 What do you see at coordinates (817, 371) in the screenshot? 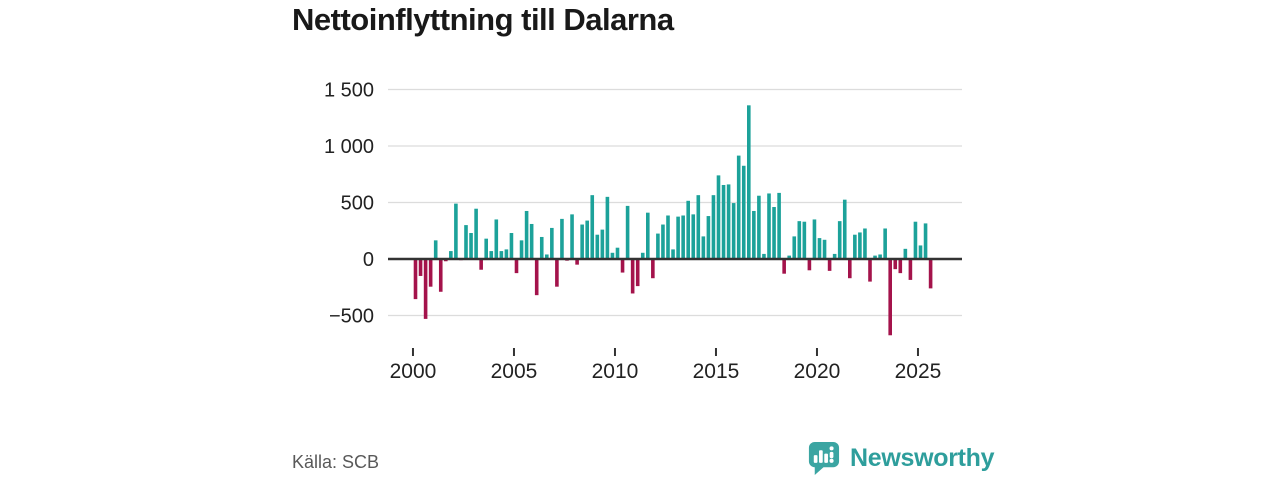
I see `x-axis-label: 2020` at bounding box center [817, 371].